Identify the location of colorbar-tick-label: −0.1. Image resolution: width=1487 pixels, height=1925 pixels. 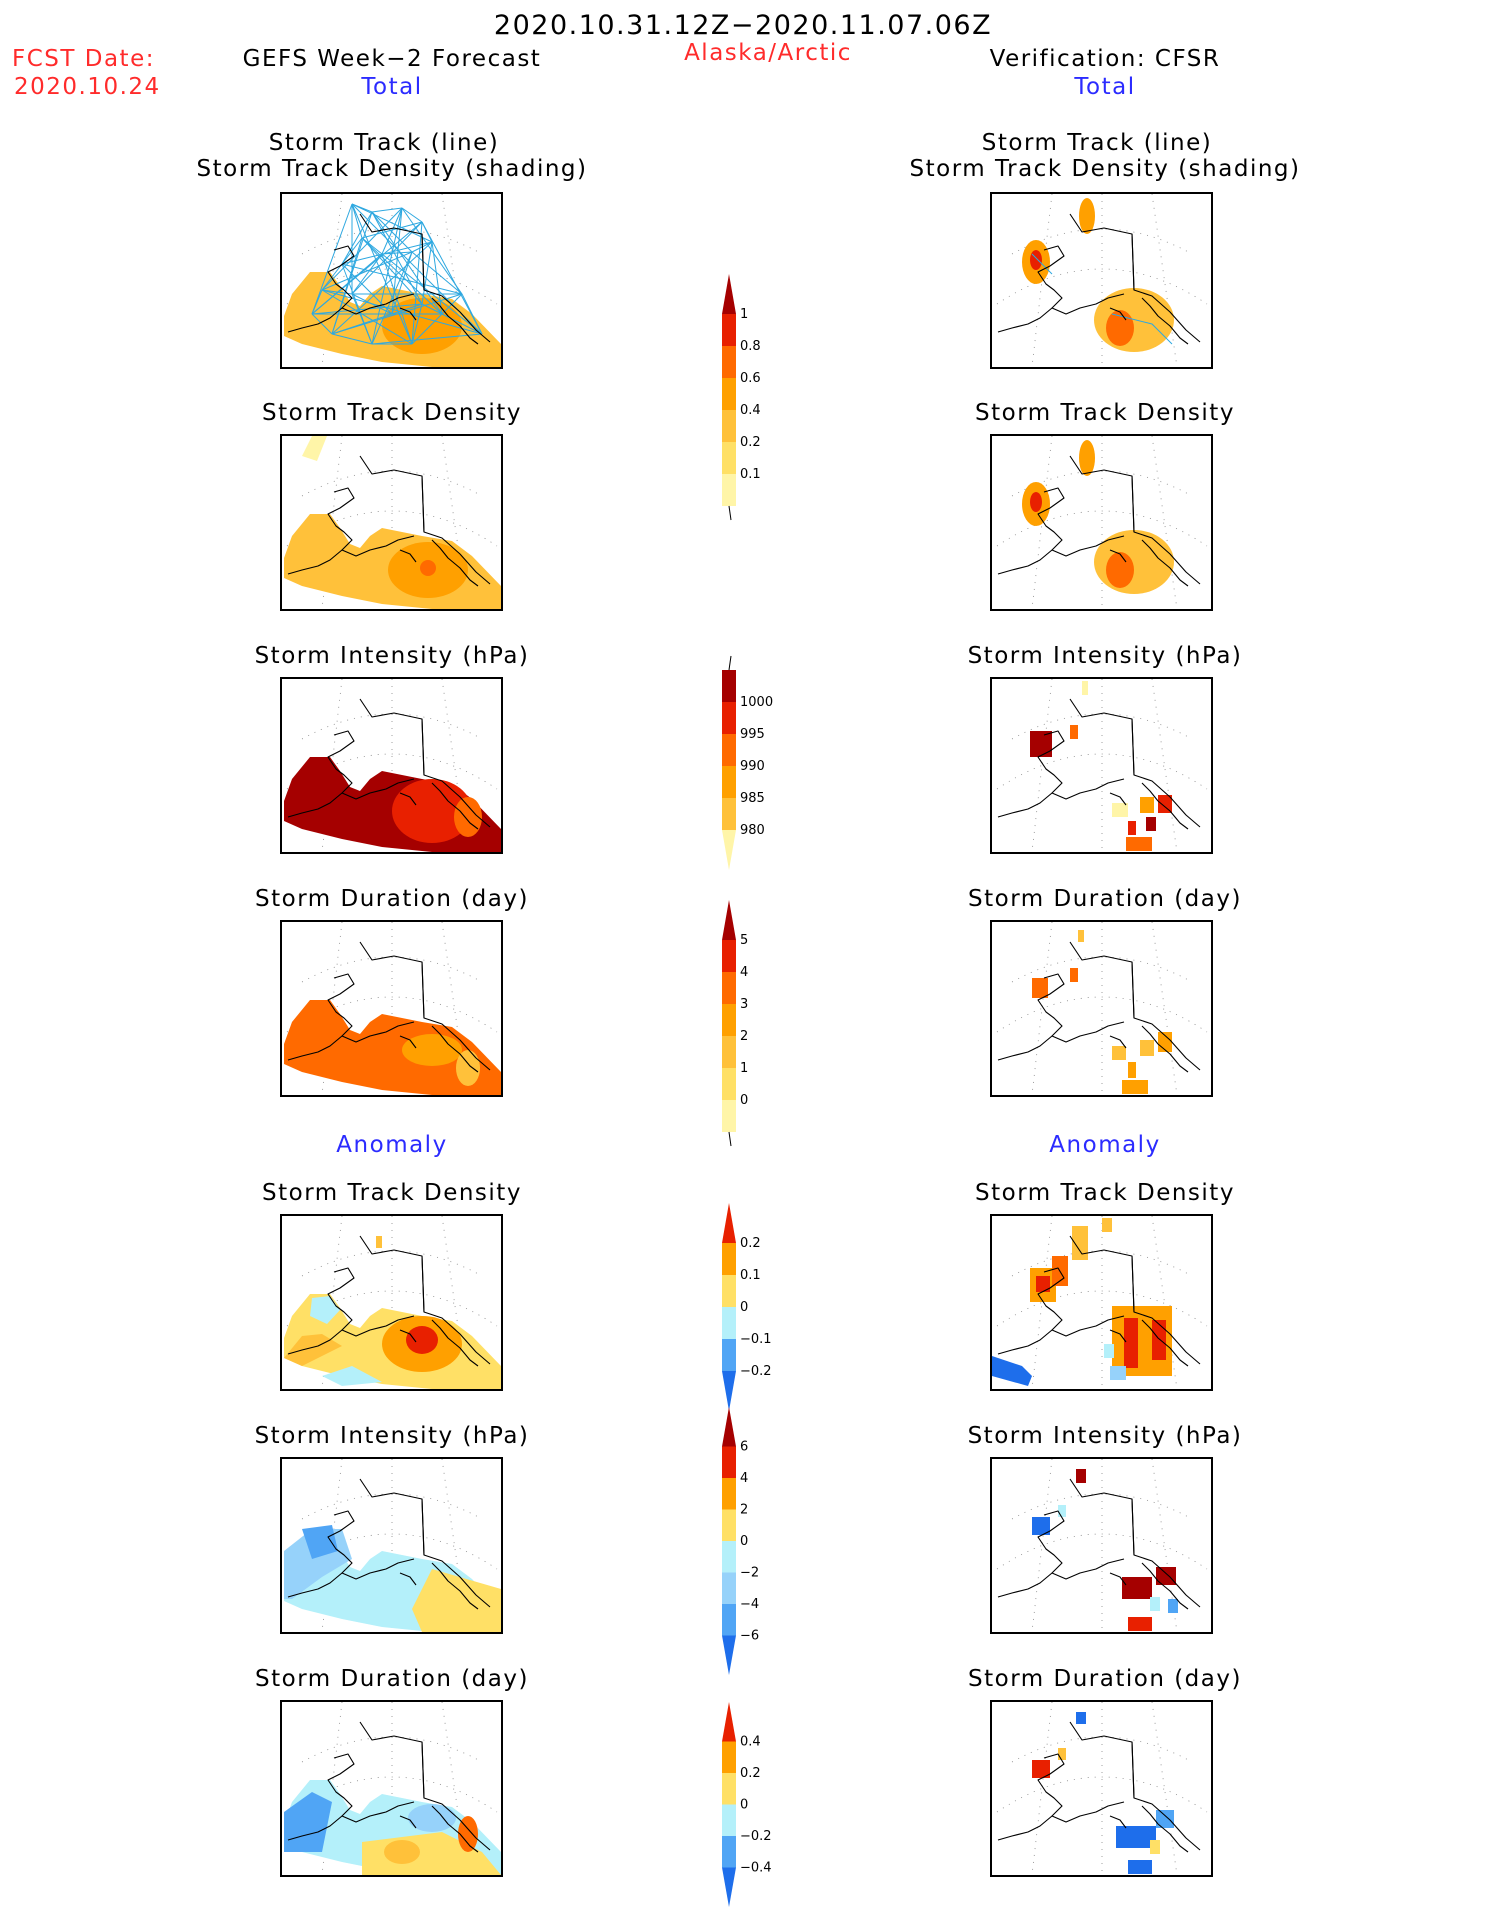
(756, 1339).